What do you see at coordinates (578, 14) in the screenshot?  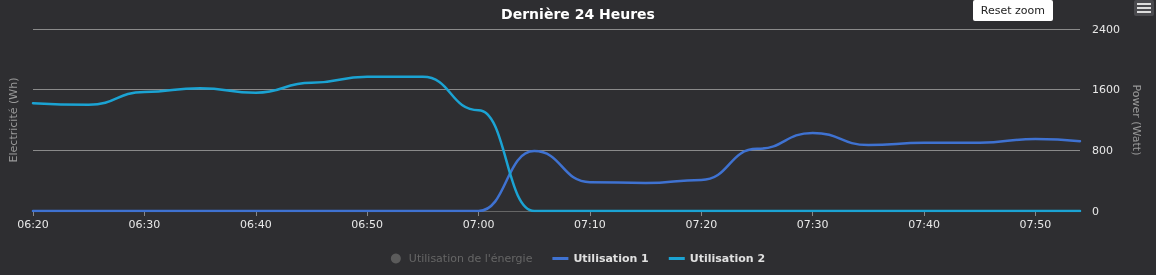 I see `chart-title: Dernière 24 Heures` at bounding box center [578, 14].